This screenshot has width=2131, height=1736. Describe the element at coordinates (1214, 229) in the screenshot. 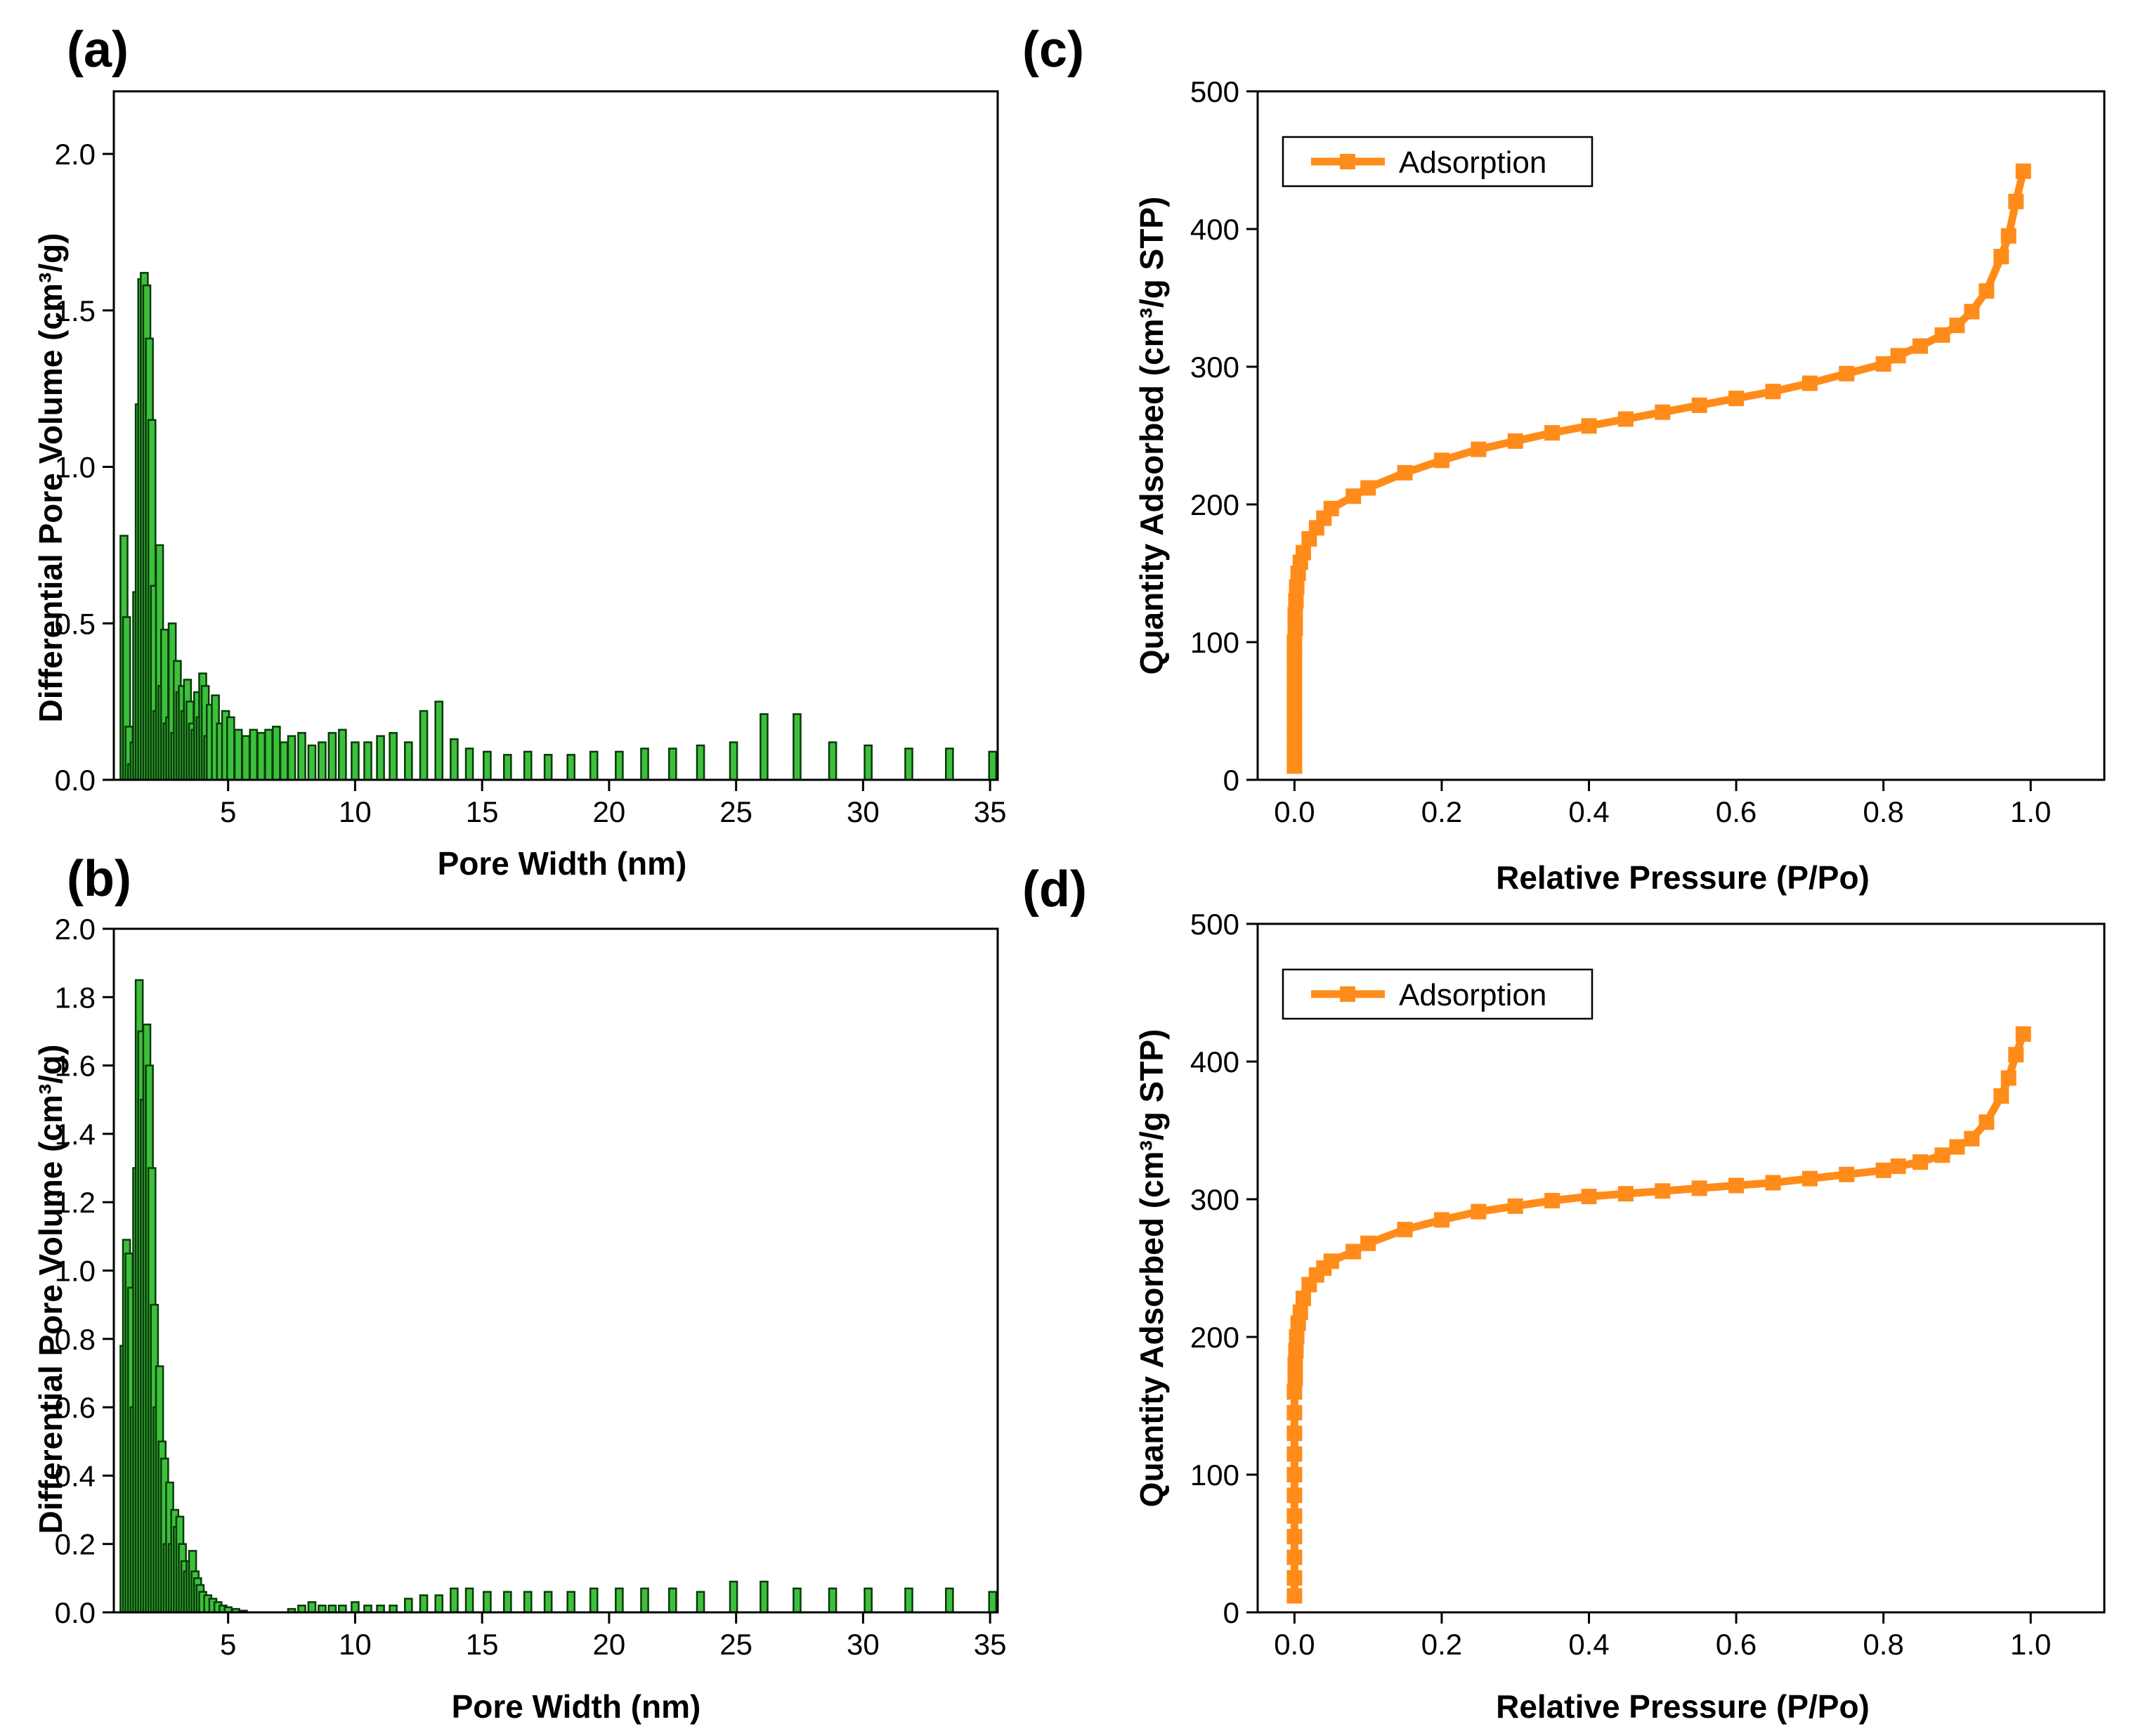

I see `y-tick-label-c-4: 400` at that location.